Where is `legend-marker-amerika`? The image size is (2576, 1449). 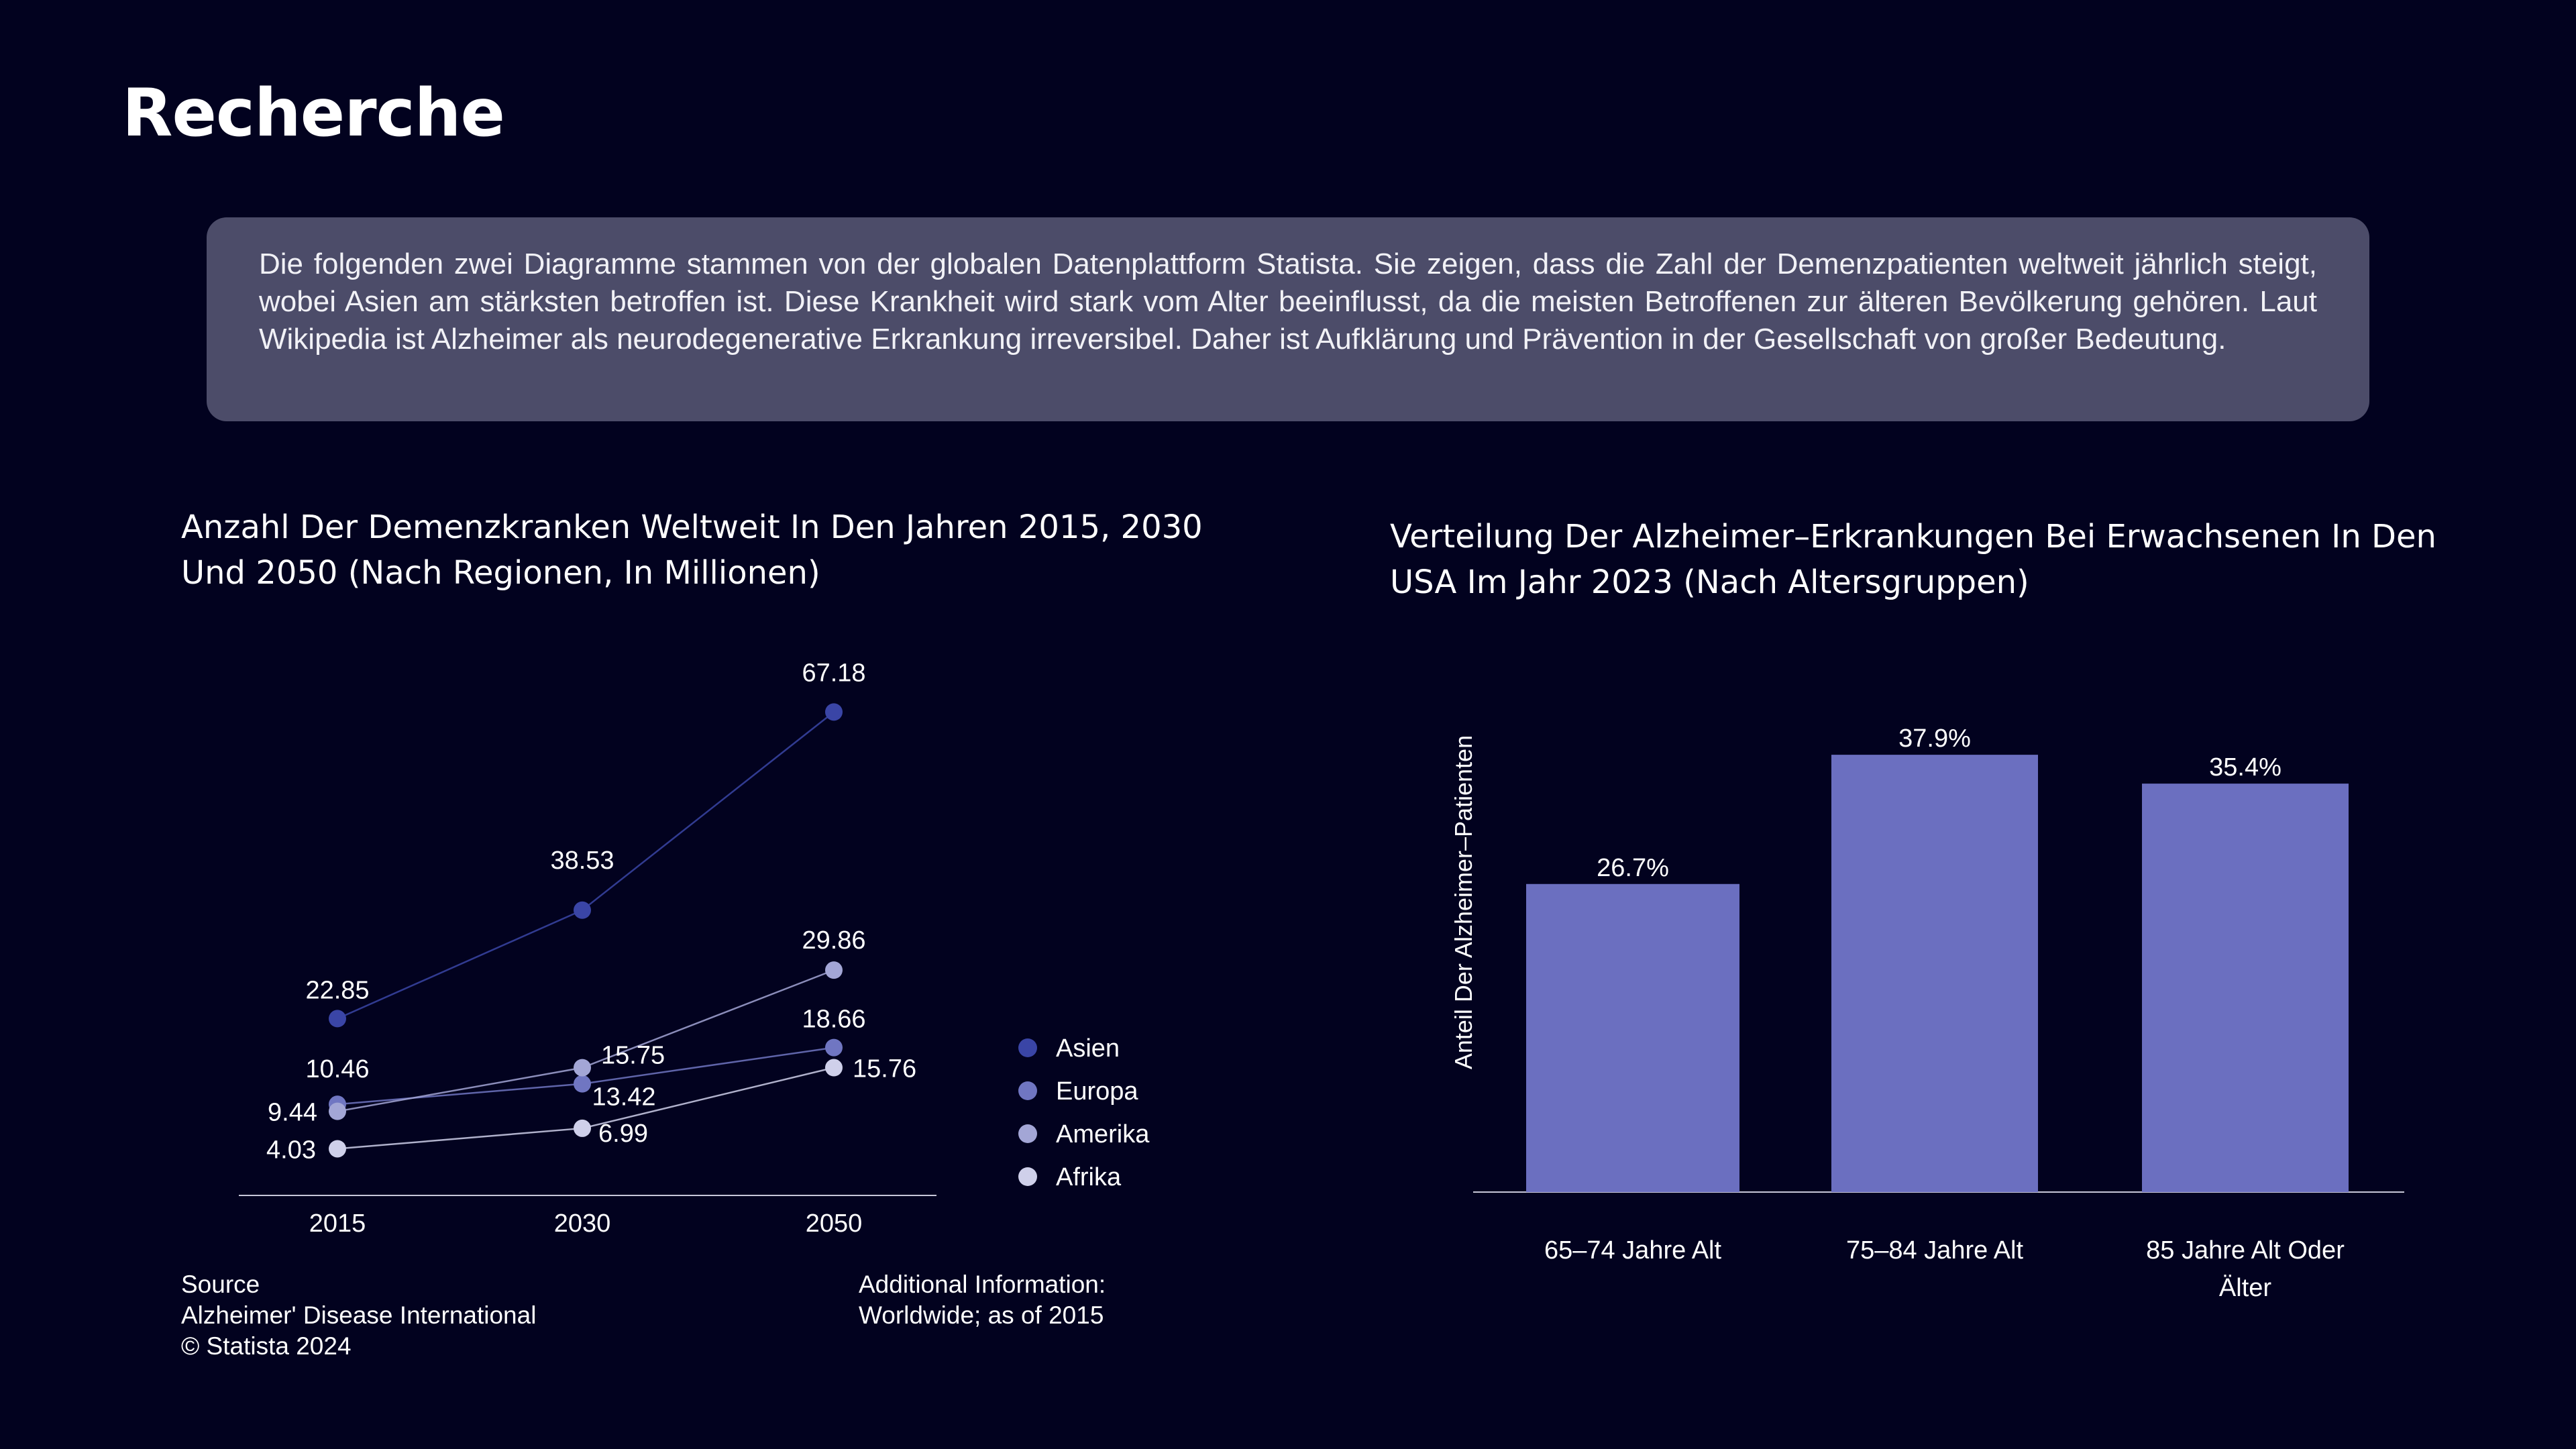 legend-marker-amerika is located at coordinates (1027, 1133).